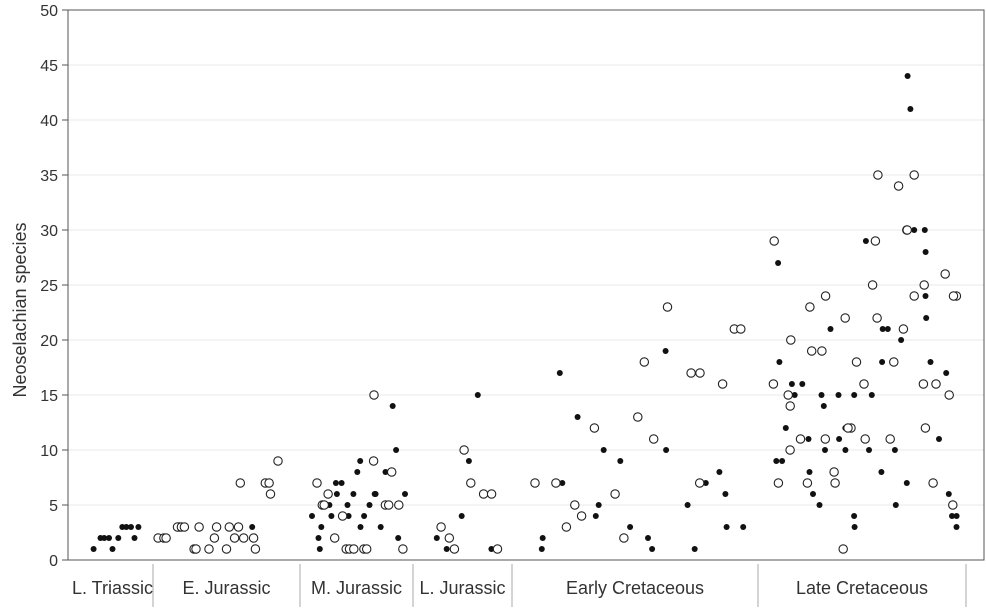 The width and height of the screenshot is (986, 612). Describe the element at coordinates (49, 341) in the screenshot. I see `y-tick-label: 20` at that location.